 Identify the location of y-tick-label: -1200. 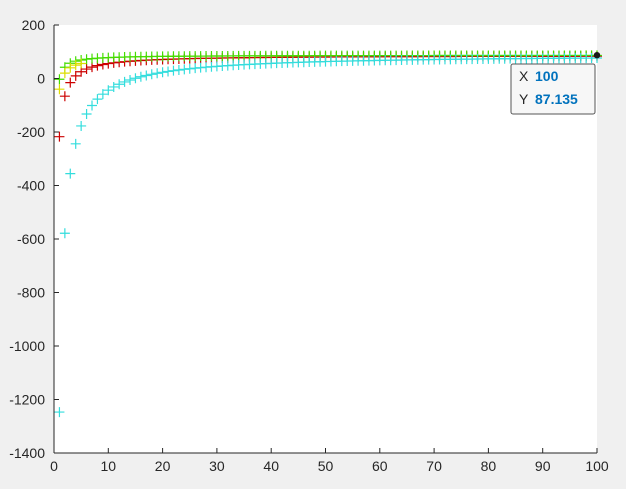
(27, 400).